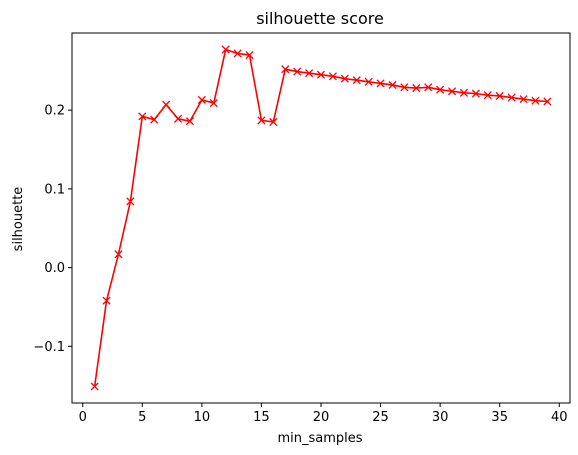 Image resolution: width=578 pixels, height=455 pixels. Describe the element at coordinates (54, 189) in the screenshot. I see `y-tick-label: 0.1` at that location.